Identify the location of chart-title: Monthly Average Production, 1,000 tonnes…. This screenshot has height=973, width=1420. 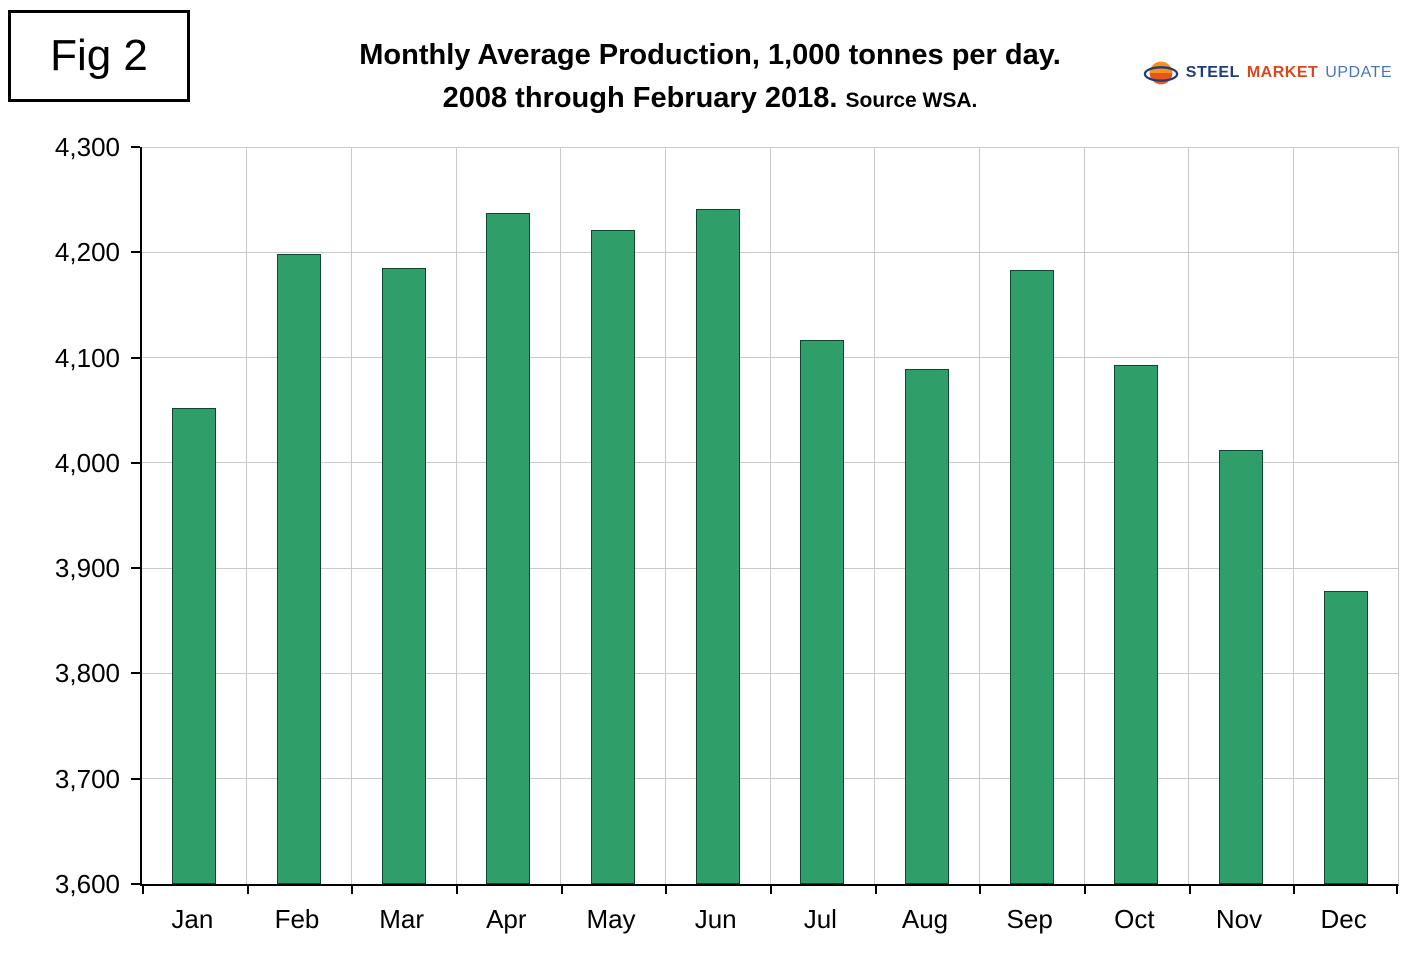
(710, 77).